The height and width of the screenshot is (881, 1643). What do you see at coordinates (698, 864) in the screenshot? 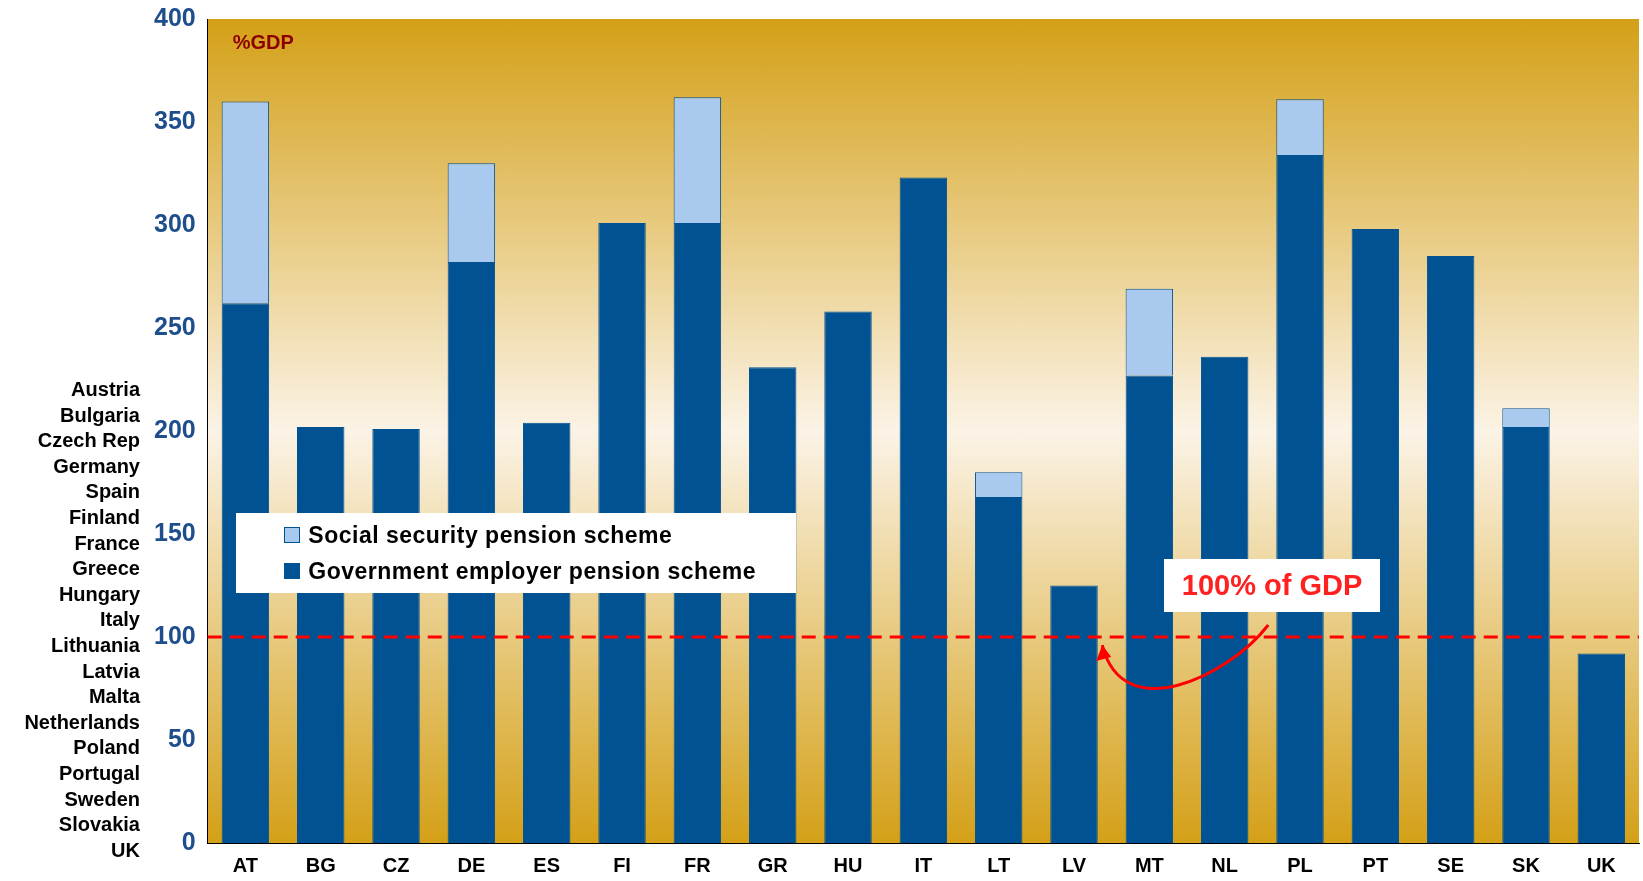
I see `x-tick-label: FR` at bounding box center [698, 864].